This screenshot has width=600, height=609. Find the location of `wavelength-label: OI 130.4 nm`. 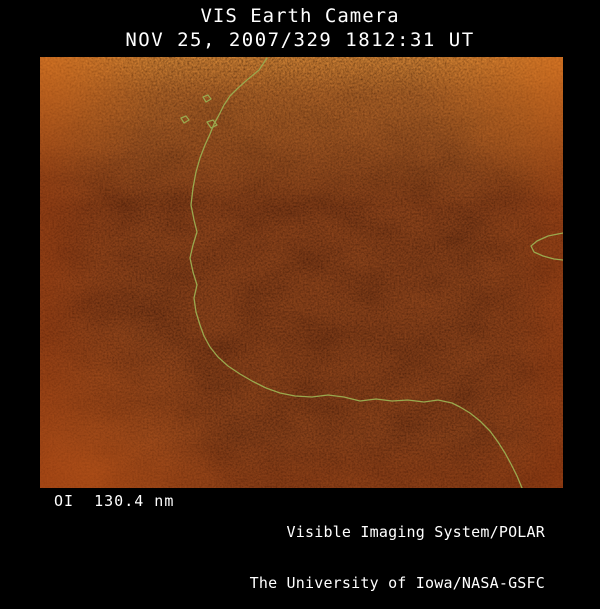

wavelength-label: OI 130.4 nm is located at coordinates (114, 501).